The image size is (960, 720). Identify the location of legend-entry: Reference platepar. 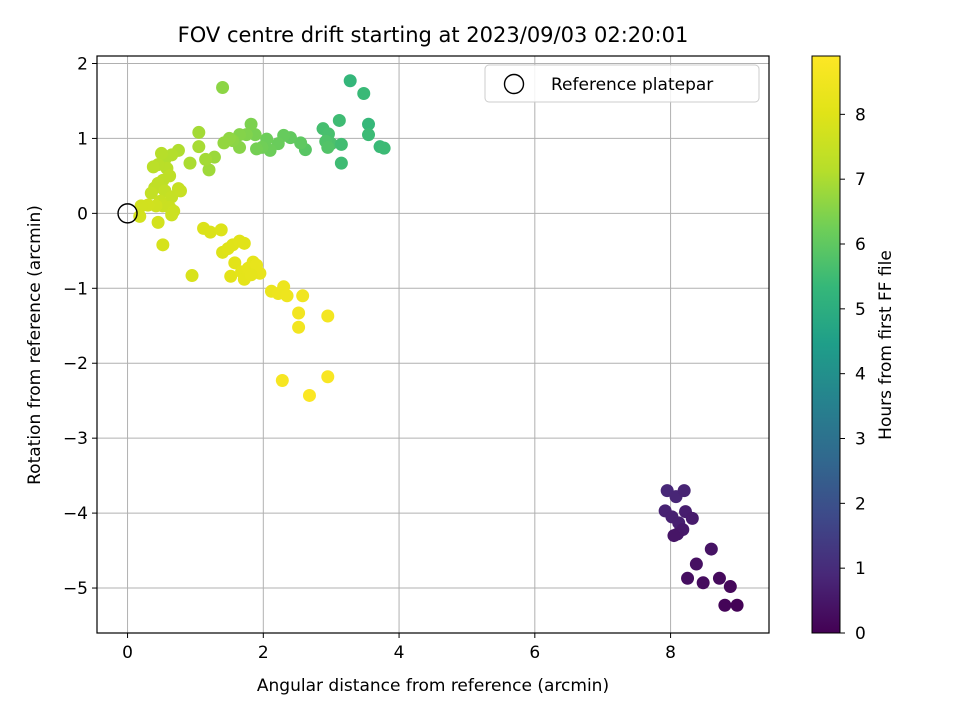
(632, 85).